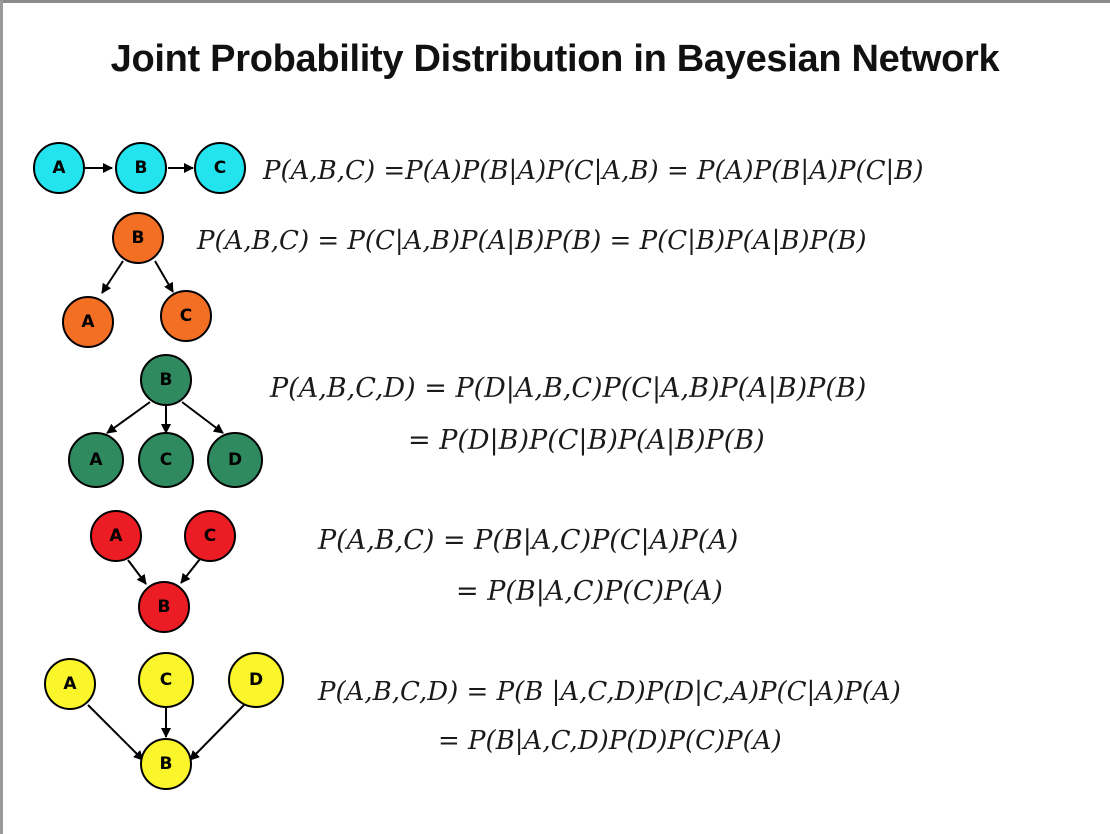 The width and height of the screenshot is (1110, 834). I want to click on window-left-border, so click(1, 417).